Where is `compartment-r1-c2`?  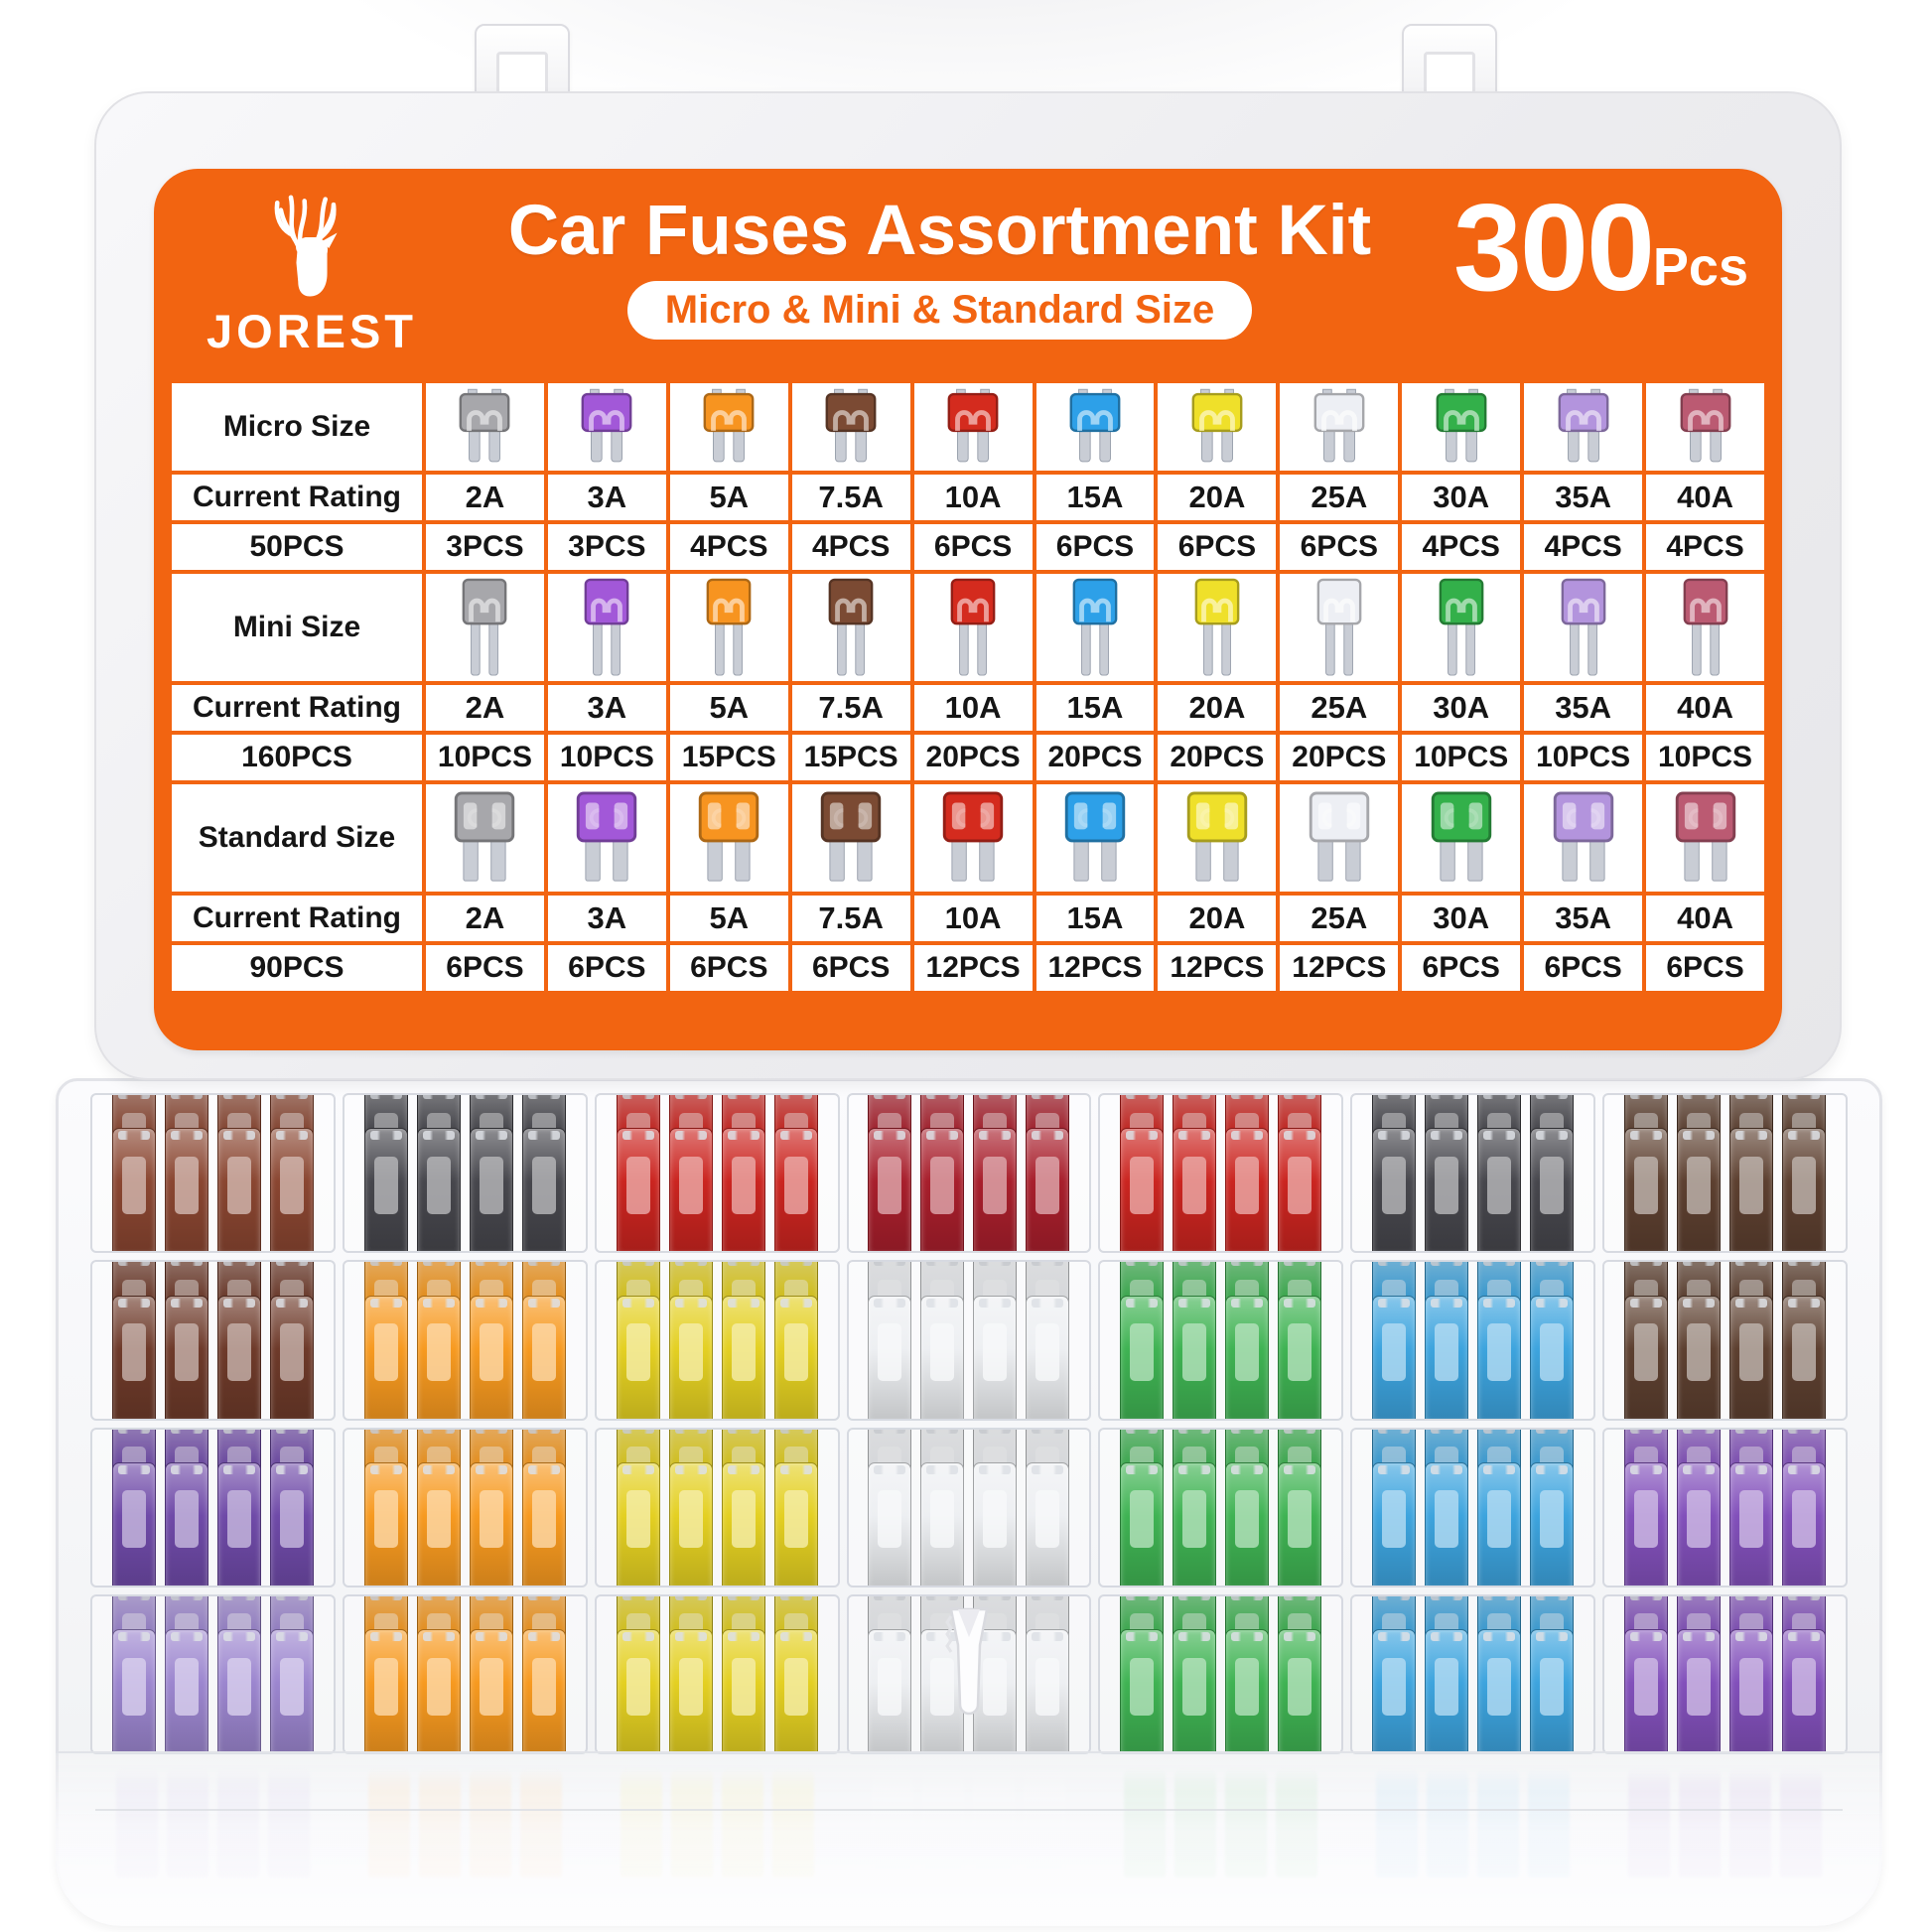
compartment-r1-c2 is located at coordinates (465, 1173).